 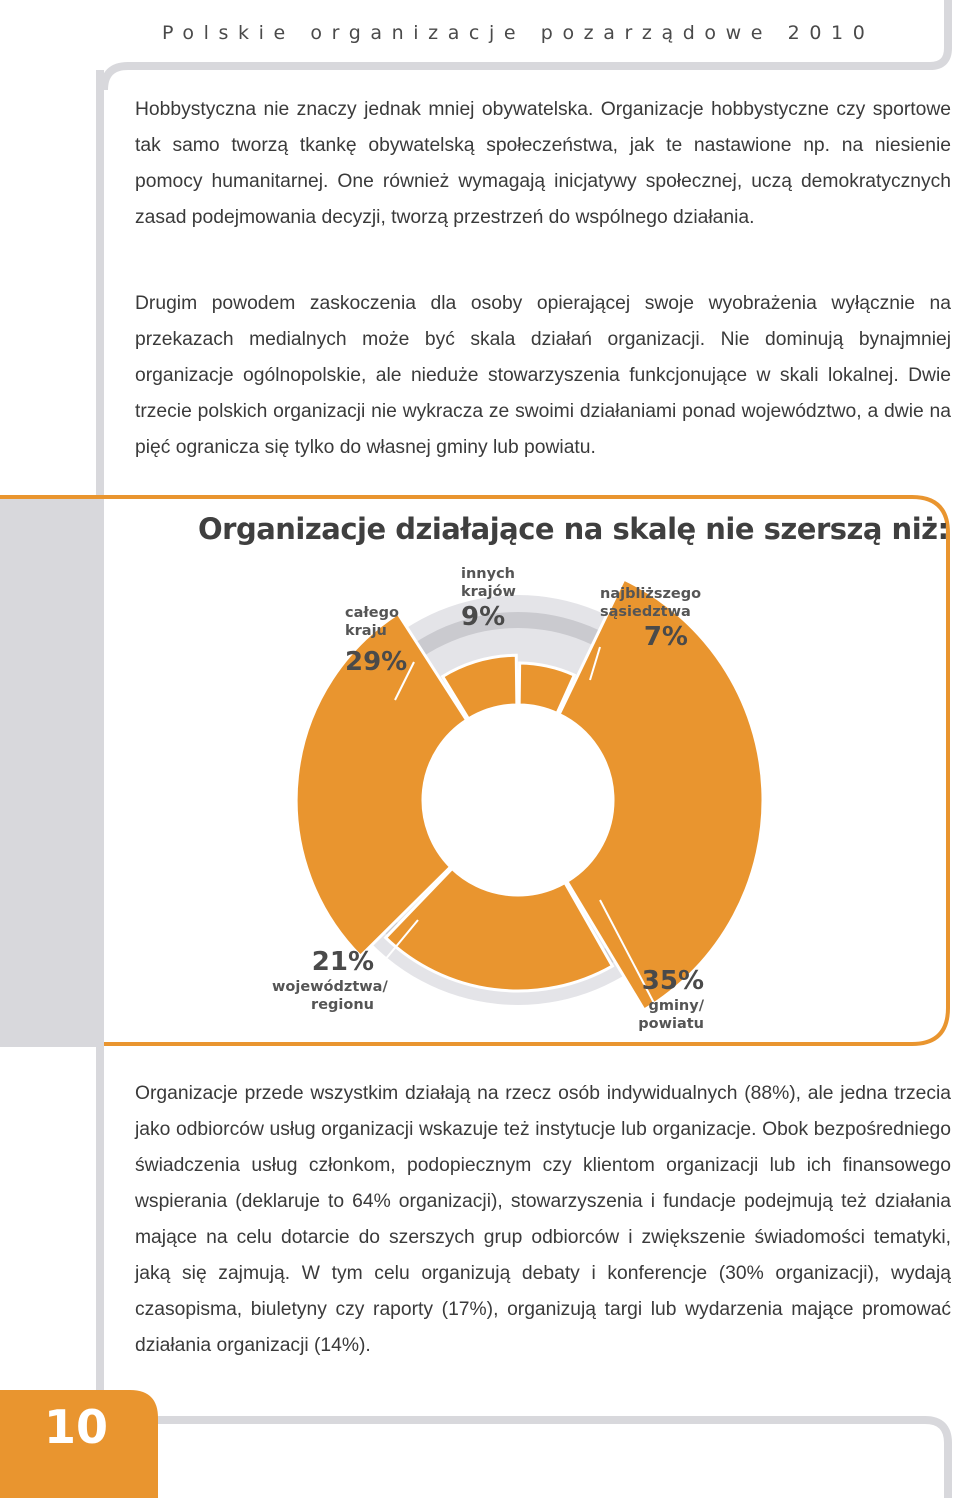 What do you see at coordinates (366, 631) in the screenshot?
I see `slice-label-country-line-2: kraju` at bounding box center [366, 631].